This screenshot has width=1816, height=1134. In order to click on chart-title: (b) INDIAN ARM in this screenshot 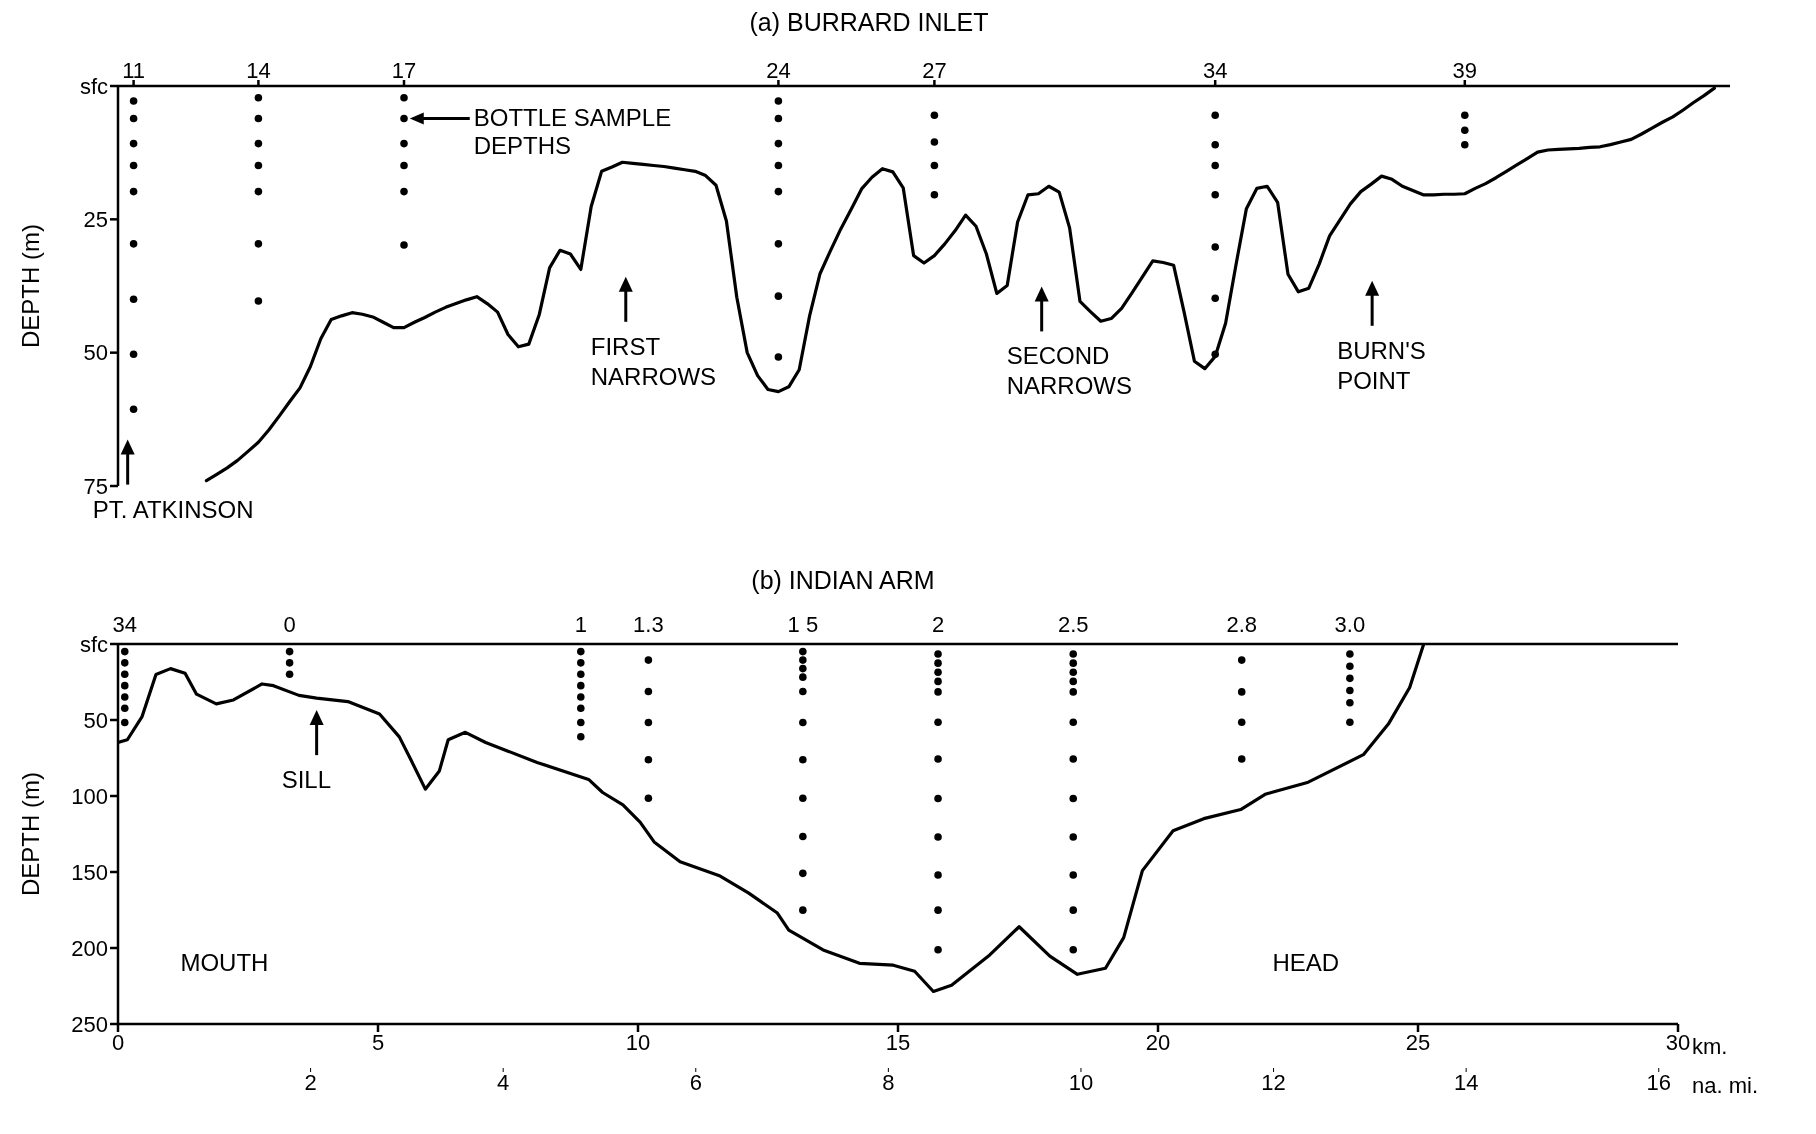, I will do `click(843, 580)`.